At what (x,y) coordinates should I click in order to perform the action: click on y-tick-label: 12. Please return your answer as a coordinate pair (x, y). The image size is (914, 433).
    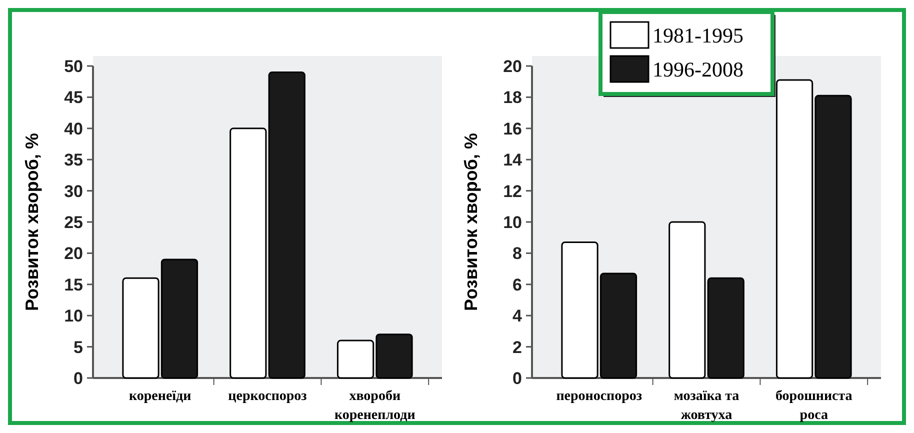
    Looking at the image, I should click on (512, 191).